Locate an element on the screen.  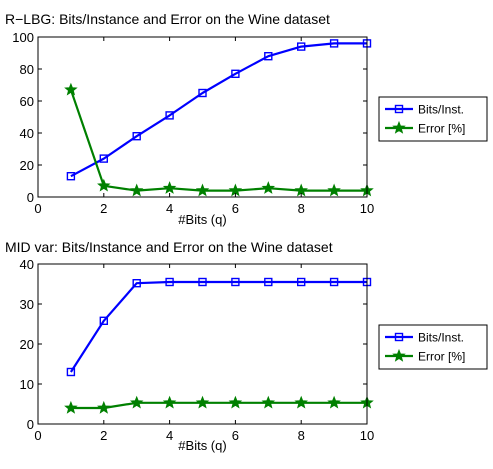
y-tick-label: 60 is located at coordinates (27, 101).